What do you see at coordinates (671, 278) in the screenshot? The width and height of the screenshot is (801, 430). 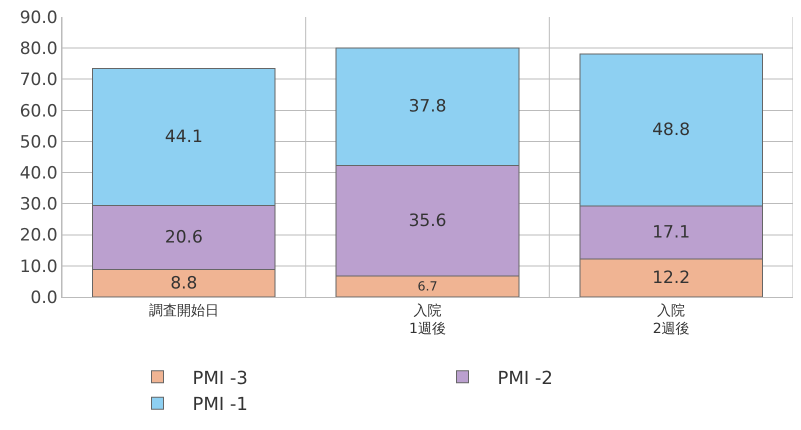 I see `data-label: 12.2` at bounding box center [671, 278].